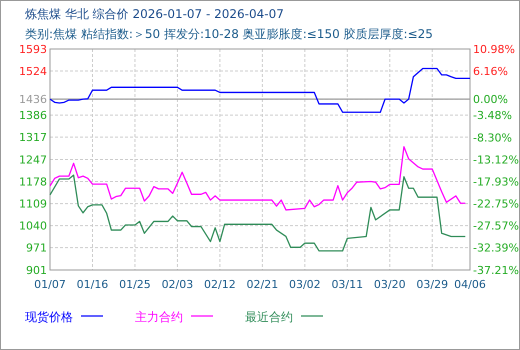 The image size is (520, 350). What do you see at coordinates (33, 137) in the screenshot?
I see `y-tick-label: 1317` at bounding box center [33, 137].